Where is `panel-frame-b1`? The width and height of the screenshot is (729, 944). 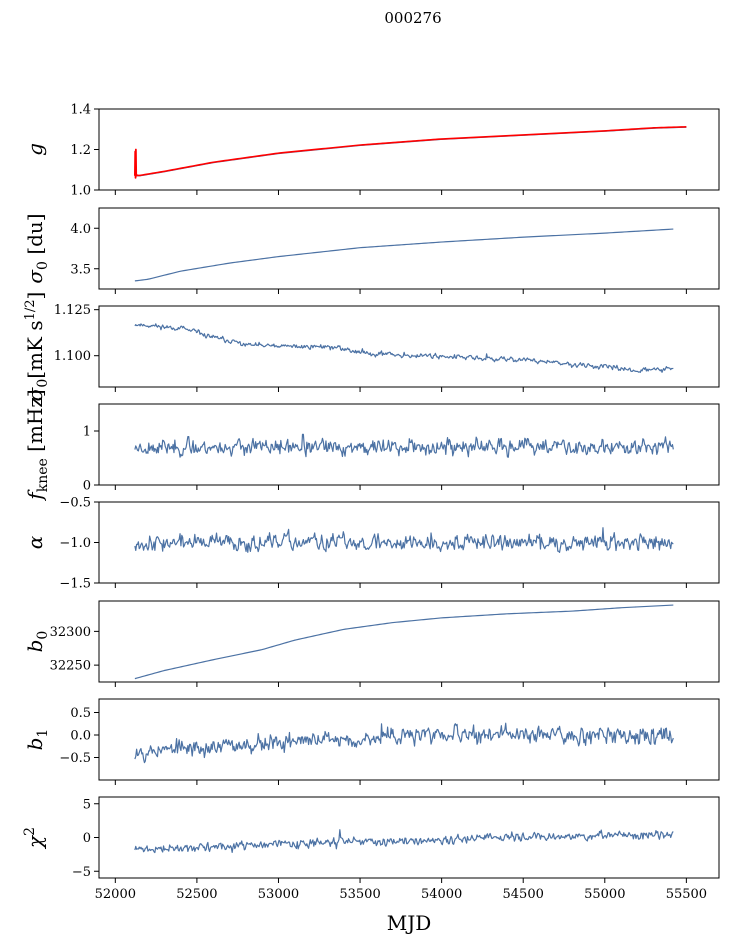 panel-frame-b1 is located at coordinates (409, 739).